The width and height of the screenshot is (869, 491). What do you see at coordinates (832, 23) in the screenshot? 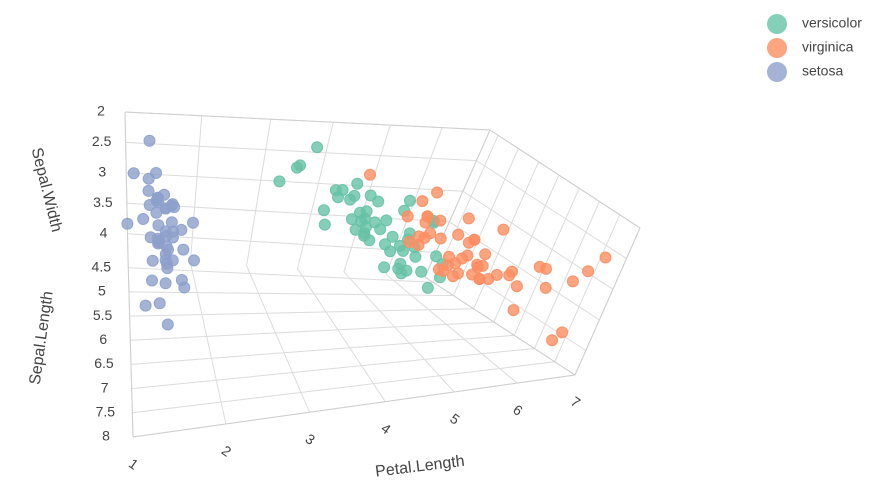
I see `legend-label: versicolor` at bounding box center [832, 23].